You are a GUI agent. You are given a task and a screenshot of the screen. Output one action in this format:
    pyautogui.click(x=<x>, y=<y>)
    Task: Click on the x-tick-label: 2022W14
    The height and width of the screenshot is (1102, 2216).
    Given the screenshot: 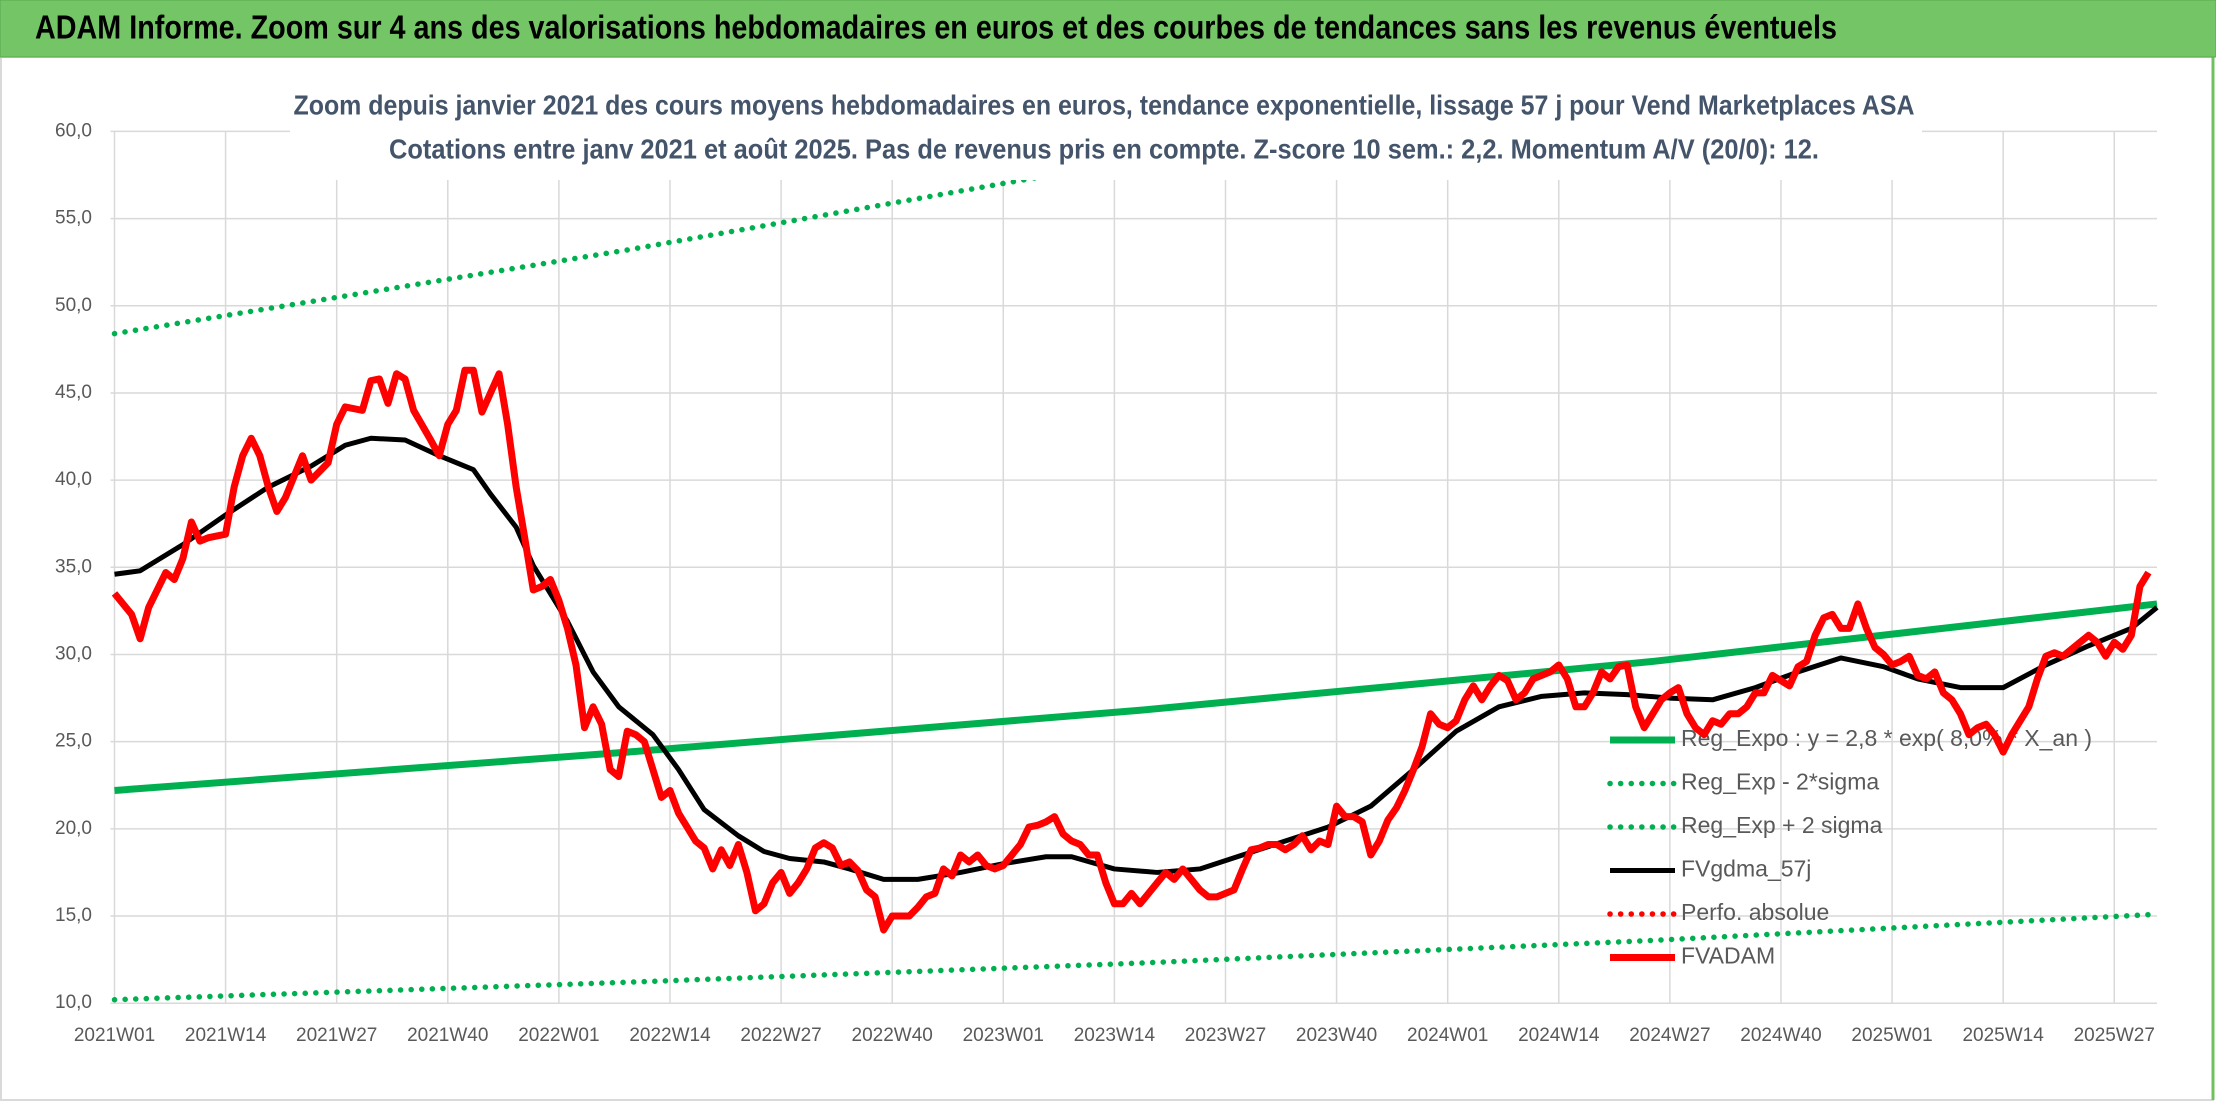 What is the action you would take?
    pyautogui.click(x=670, y=1035)
    